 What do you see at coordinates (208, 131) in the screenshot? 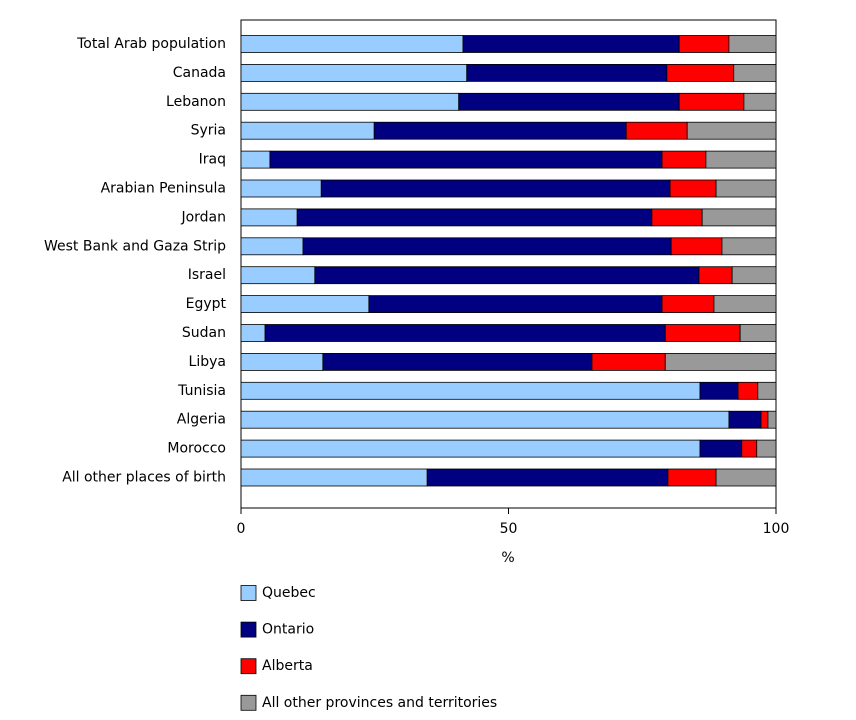
I see `y-tick-label: Syria` at bounding box center [208, 131].